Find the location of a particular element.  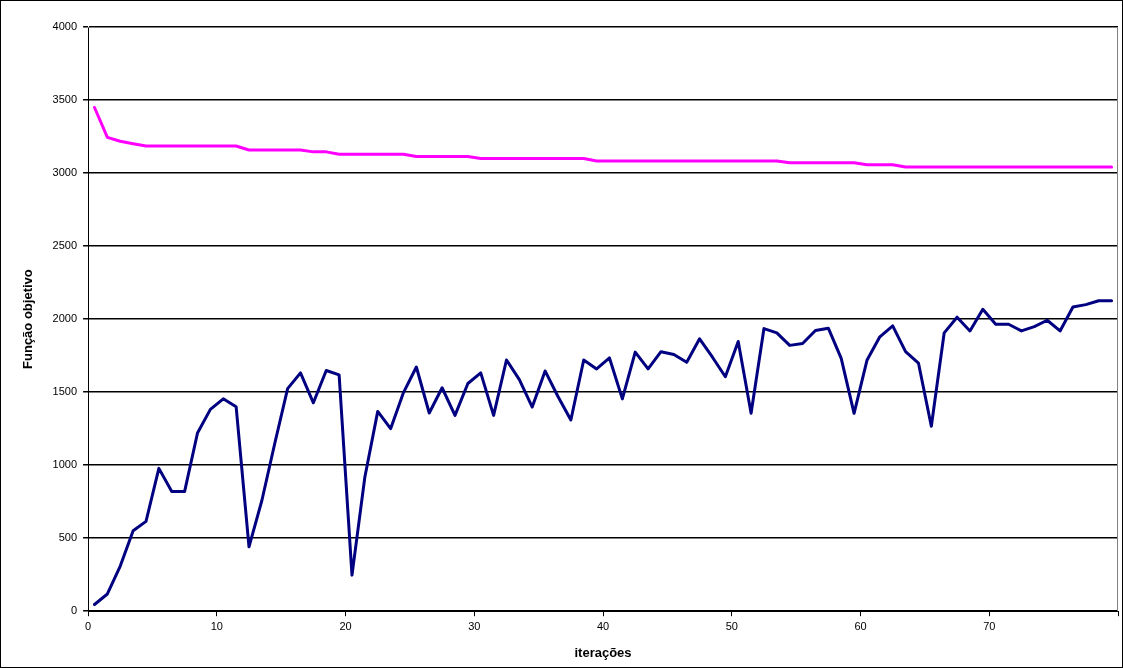

x-tick-label: 10 is located at coordinates (216, 625).